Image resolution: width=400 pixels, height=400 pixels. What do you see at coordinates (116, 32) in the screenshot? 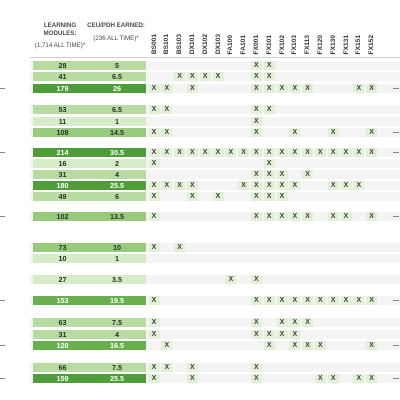
I see `ceu-header: CEU/PDH EARNED: (236 ALL TIME)*` at bounding box center [116, 32].